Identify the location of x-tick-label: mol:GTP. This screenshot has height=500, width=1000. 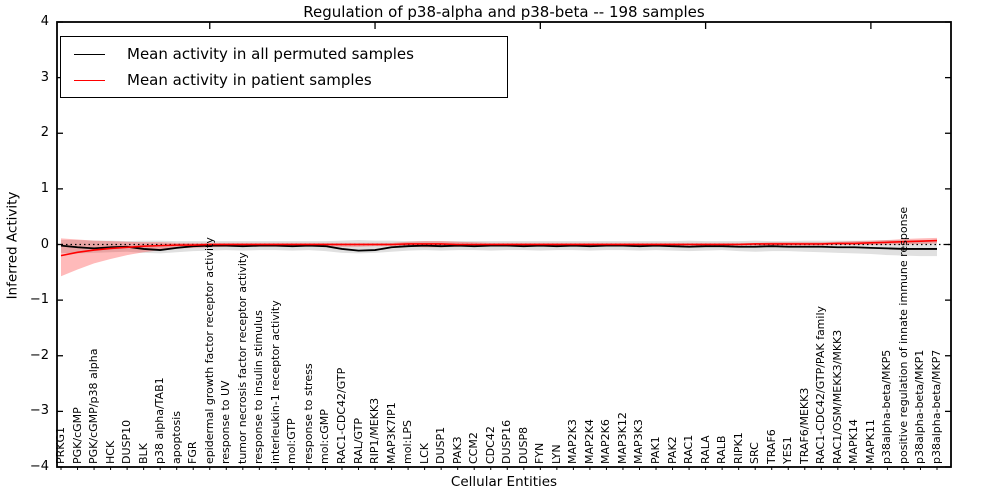
(292, 441).